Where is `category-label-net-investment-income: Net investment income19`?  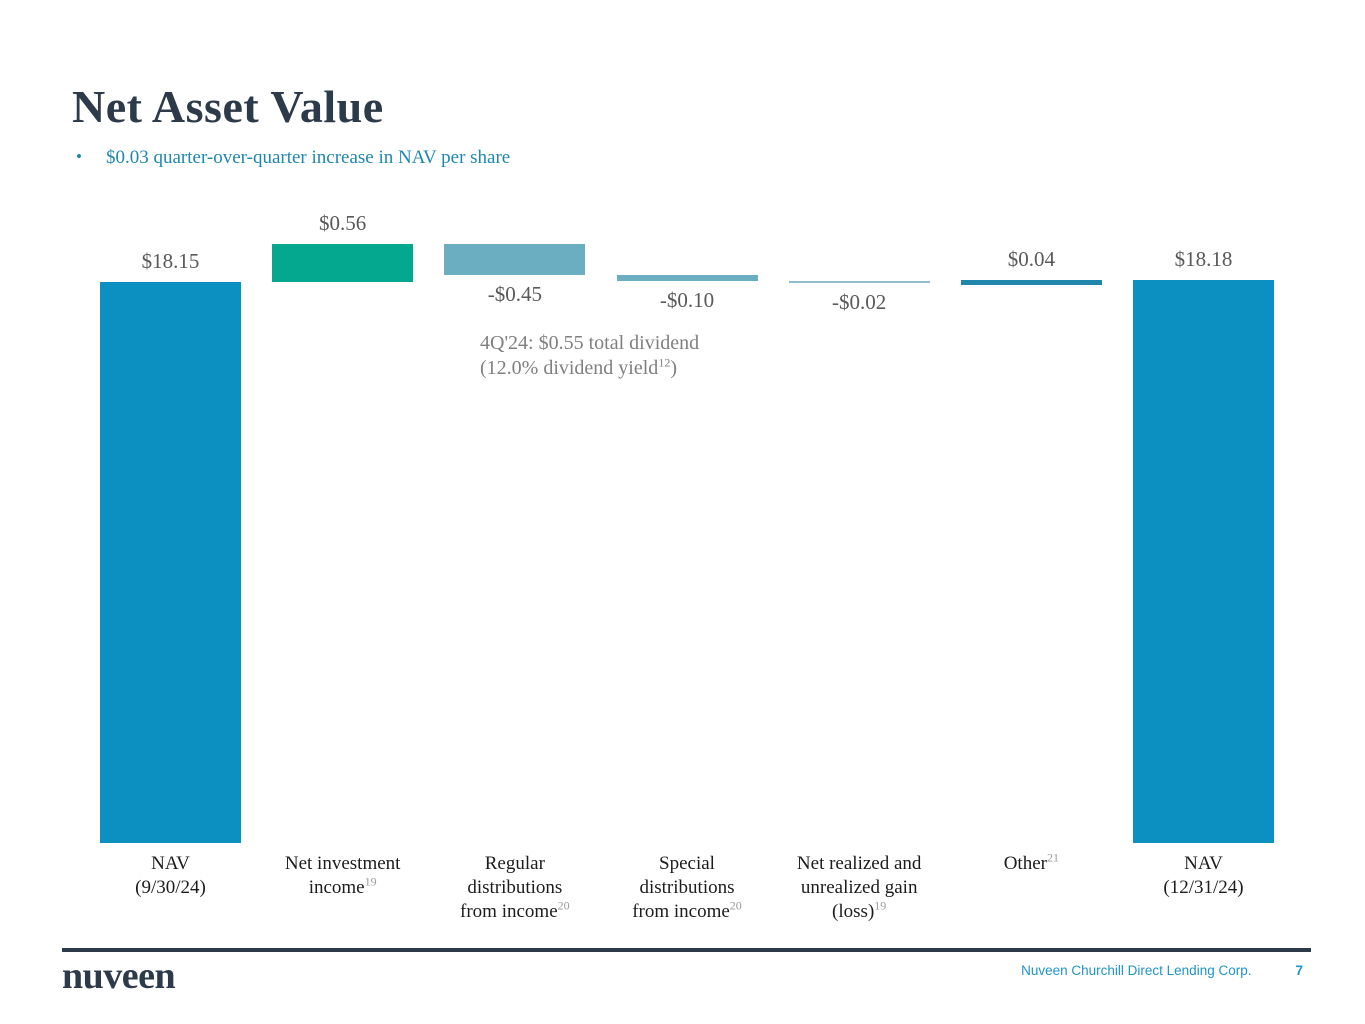
category-label-net-investment-income: Net investment income19 is located at coordinates (342, 875).